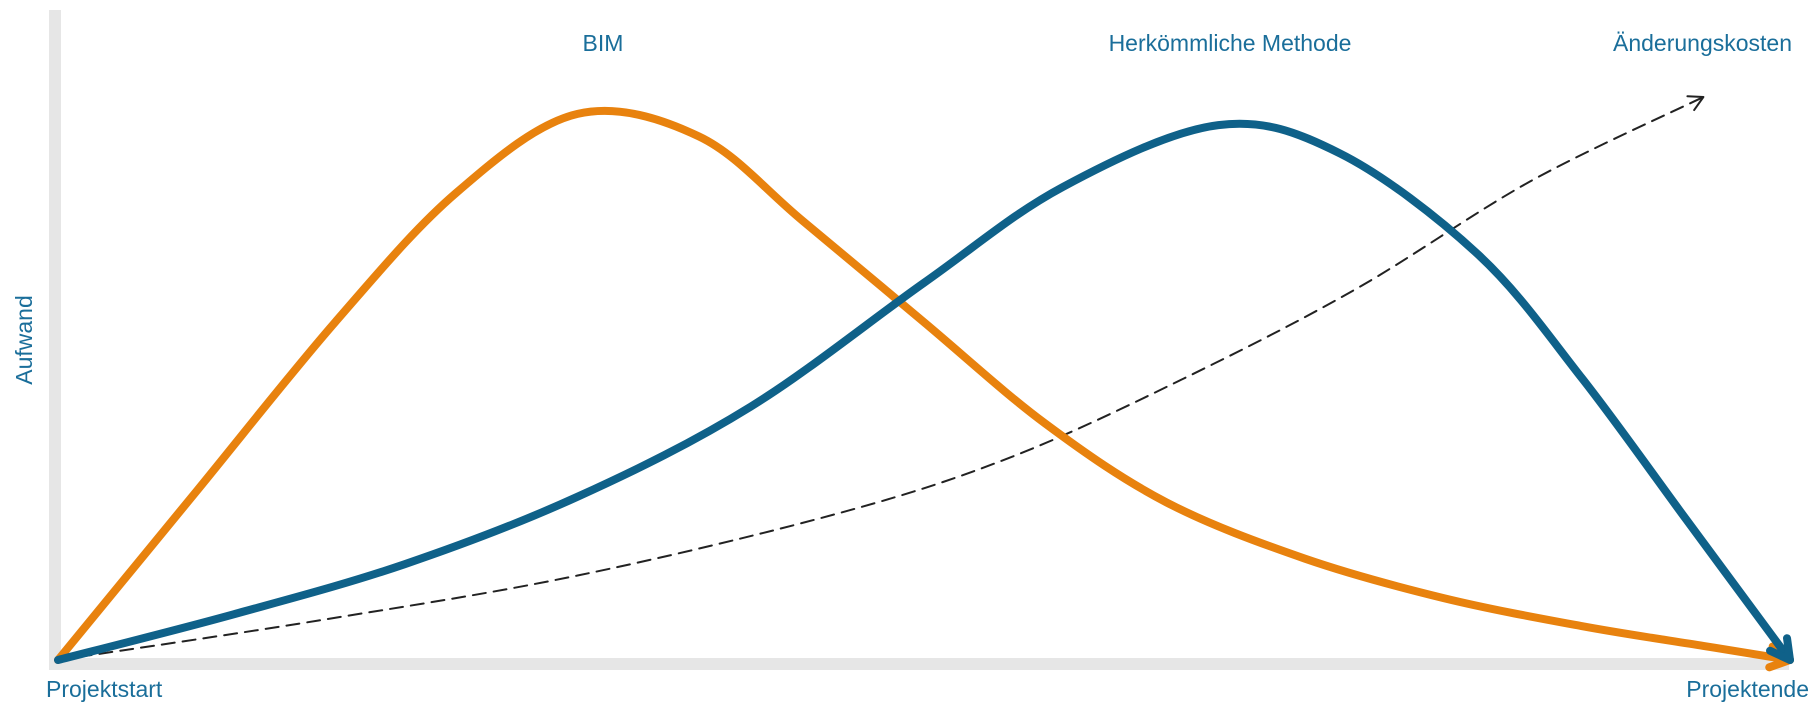 Image resolution: width=1819 pixels, height=706 pixels. I want to click on x-axis, so click(919, 664).